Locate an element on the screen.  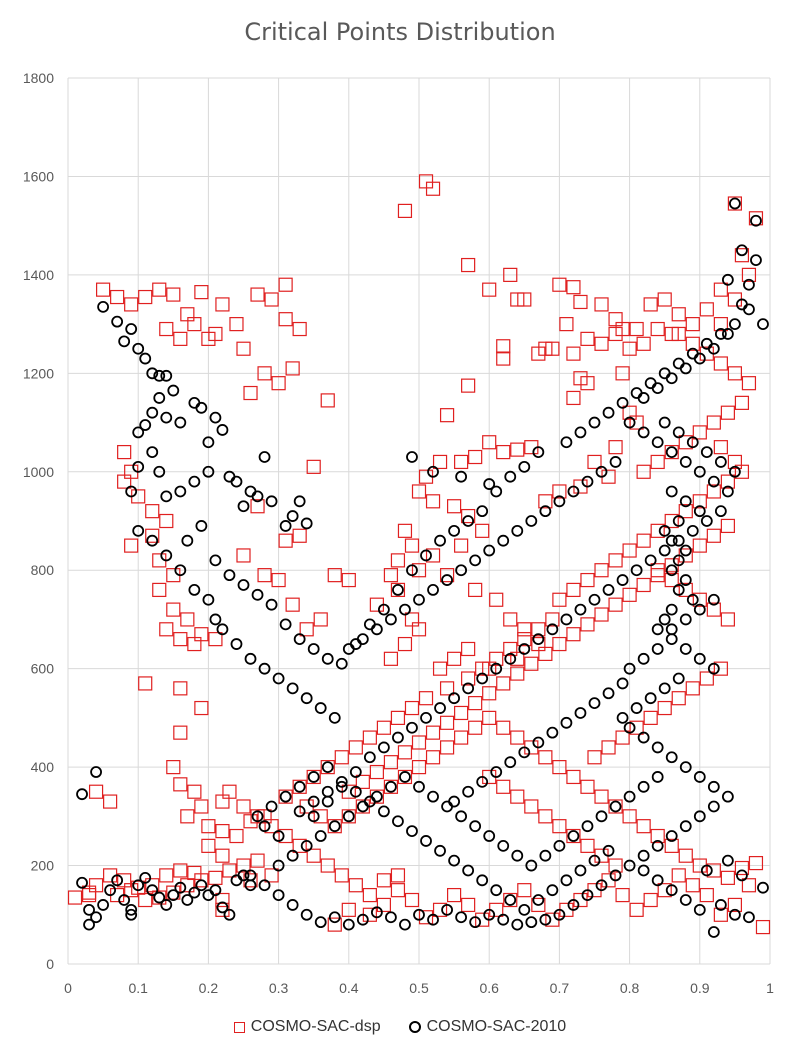
y-tick-label: 1200 is located at coordinates (38, 373).